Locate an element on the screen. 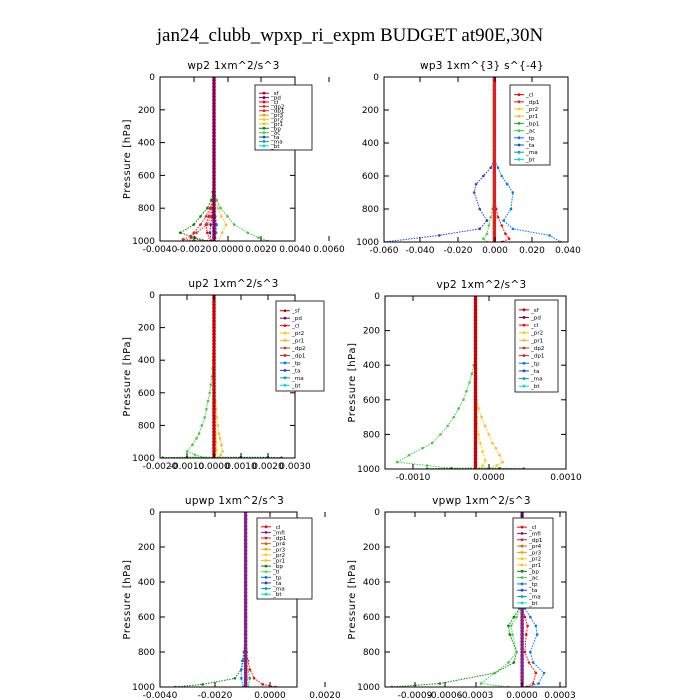 This screenshot has height=700, width=700. legend-entry: _ma is located at coordinates (276, 142).